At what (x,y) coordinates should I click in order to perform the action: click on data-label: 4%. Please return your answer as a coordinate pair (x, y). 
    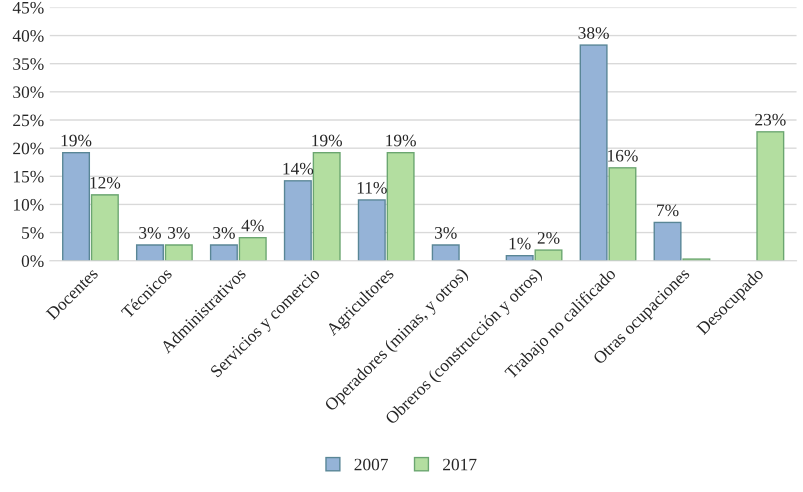
    Looking at the image, I should click on (253, 226).